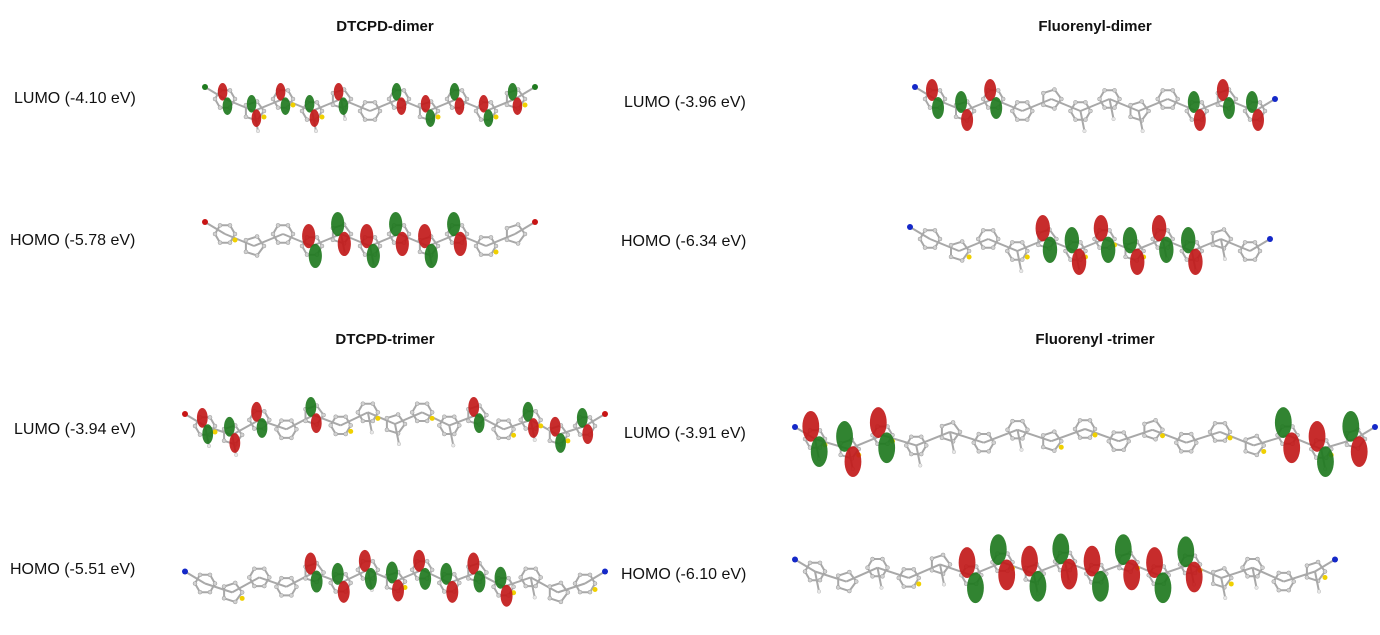  Describe the element at coordinates (684, 574) in the screenshot. I see `fluorenyl-trimer-homo-label: HOMO (-6.10 eV)` at that location.